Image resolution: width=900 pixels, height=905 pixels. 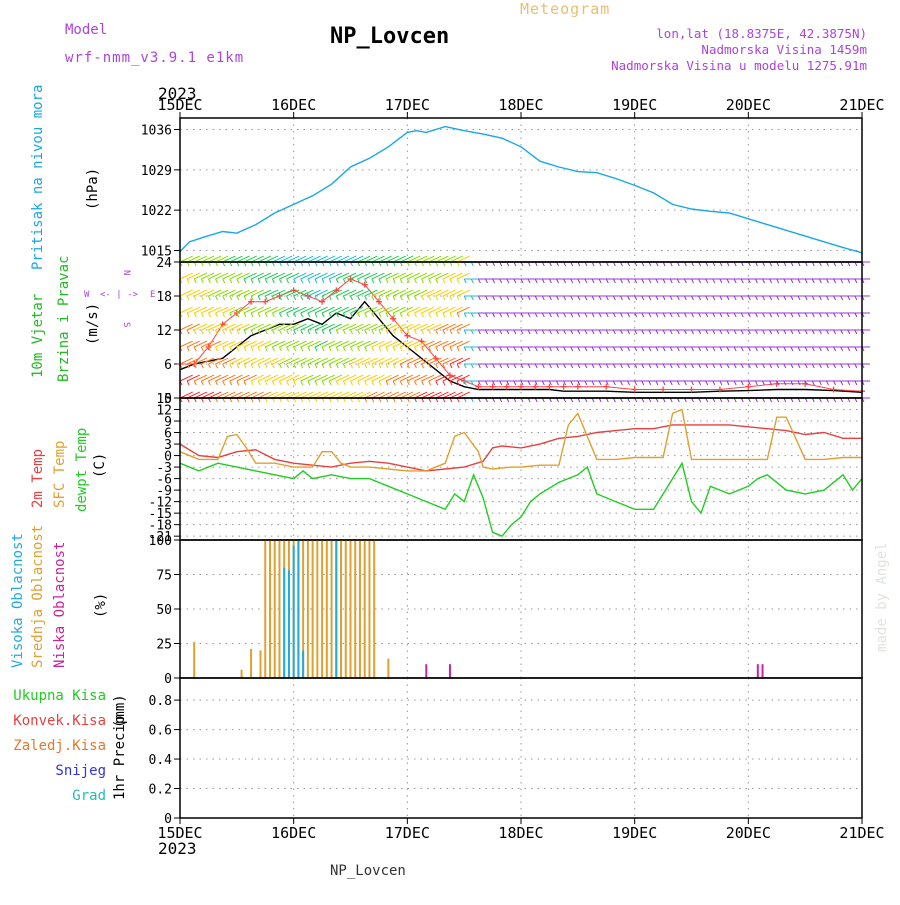 I want to click on y-tick-label: 18, so click(x=164, y=297).